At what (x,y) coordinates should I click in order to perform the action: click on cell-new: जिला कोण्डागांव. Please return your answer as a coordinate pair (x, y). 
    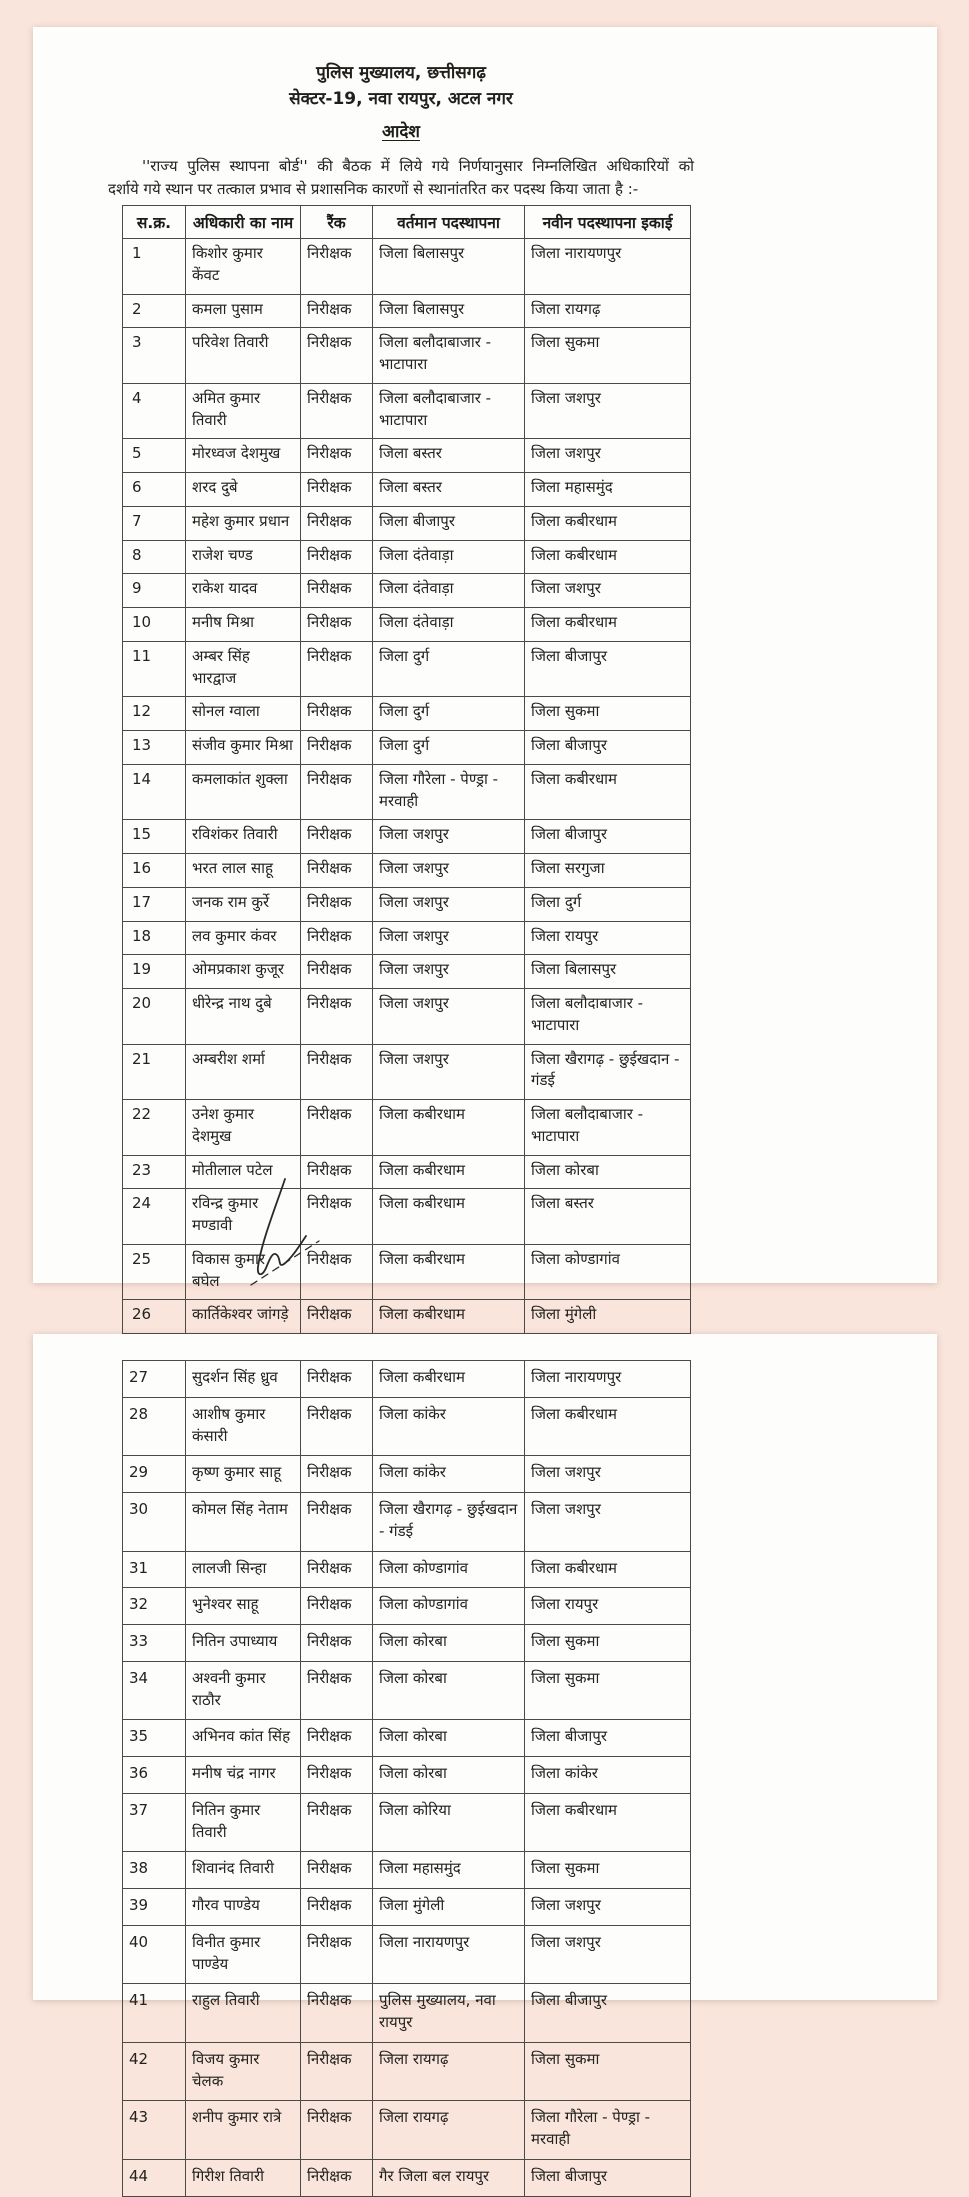
    Looking at the image, I should click on (607, 1272).